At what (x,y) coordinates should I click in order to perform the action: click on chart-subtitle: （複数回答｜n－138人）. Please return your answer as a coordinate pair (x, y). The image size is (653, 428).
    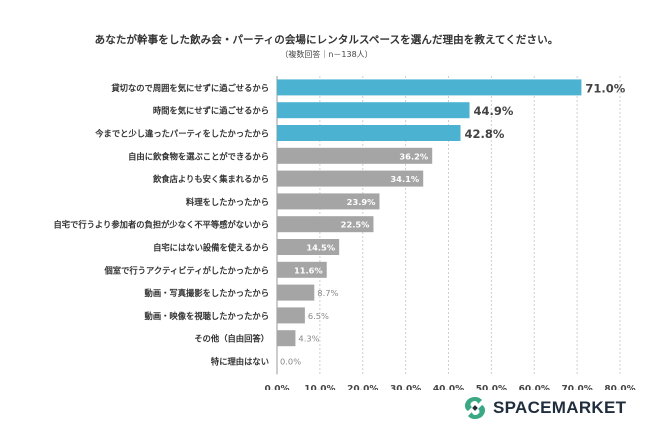
    Looking at the image, I should click on (326, 54).